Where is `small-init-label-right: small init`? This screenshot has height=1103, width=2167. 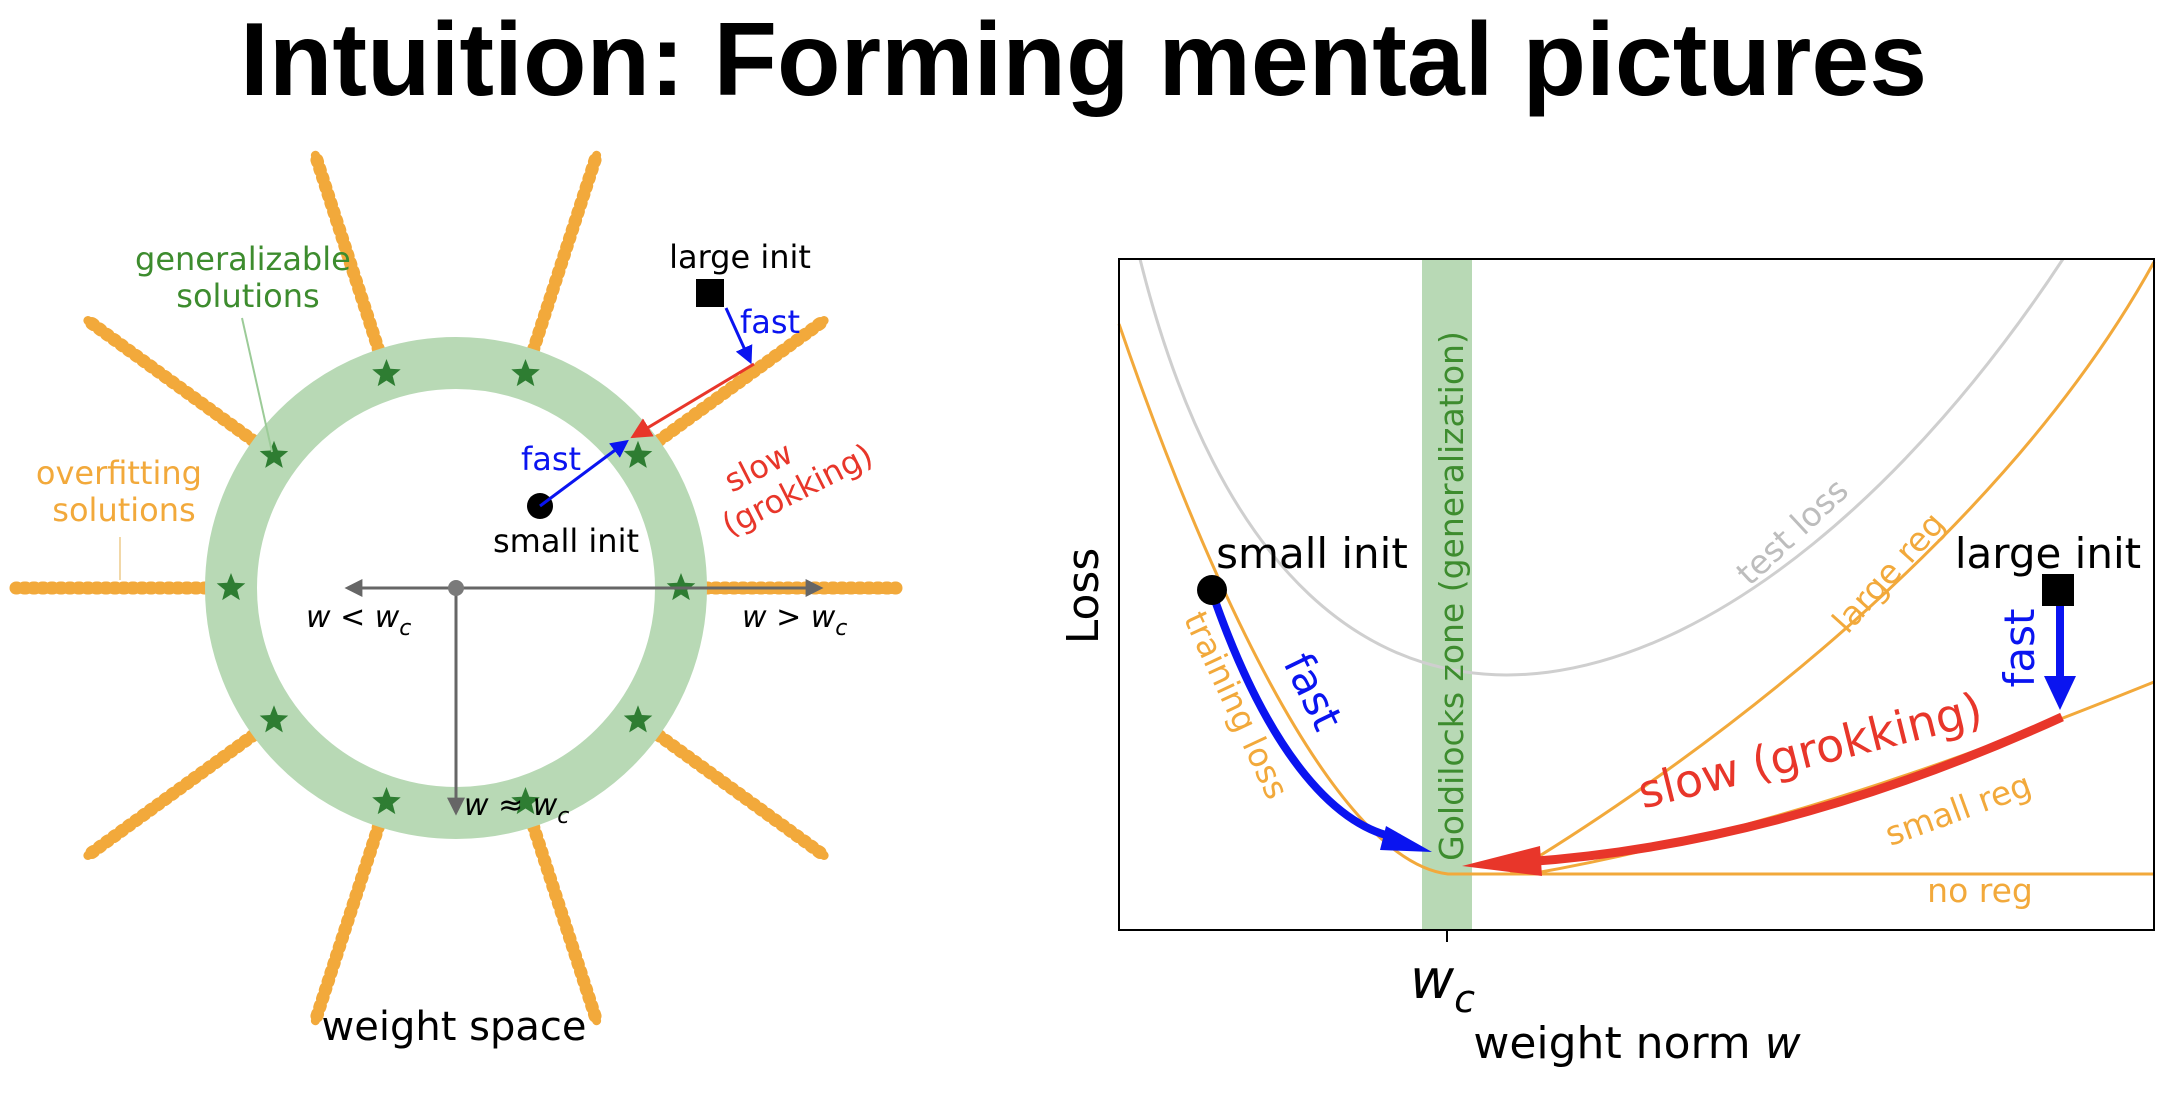
small-init-label-right: small init is located at coordinates (1312, 553).